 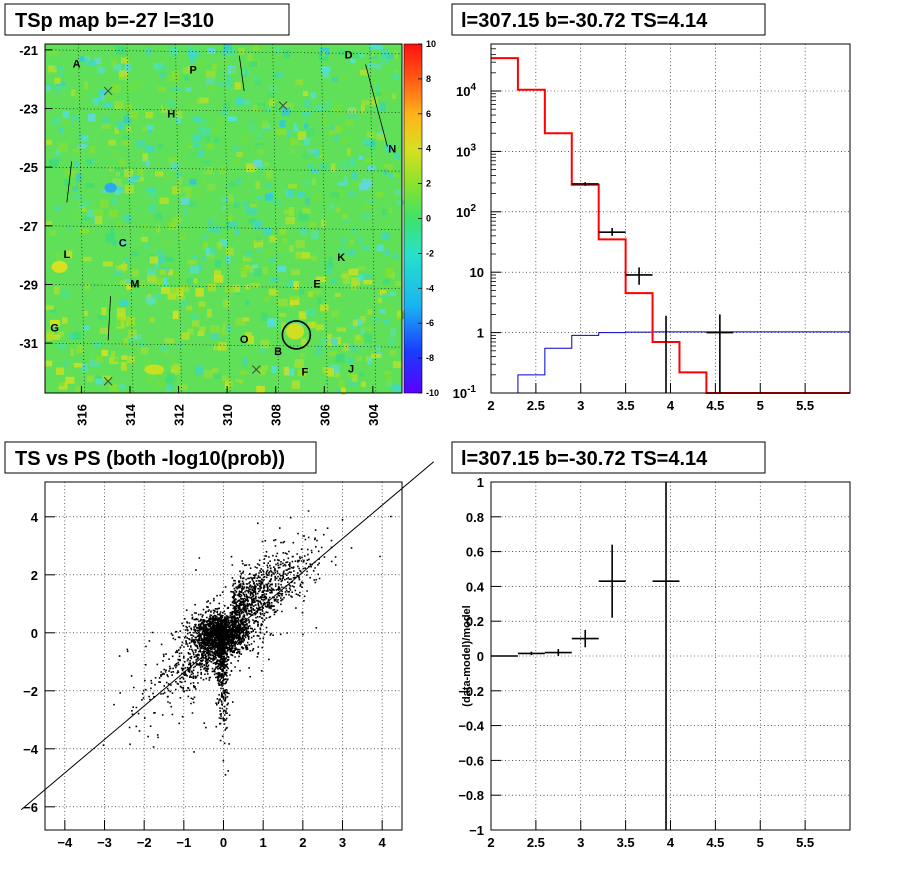 I want to click on heatmap-y-tick-label: -21, so click(x=28, y=50).